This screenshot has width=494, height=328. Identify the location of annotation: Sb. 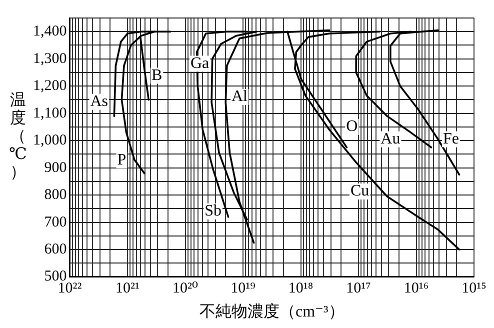
(213, 211).